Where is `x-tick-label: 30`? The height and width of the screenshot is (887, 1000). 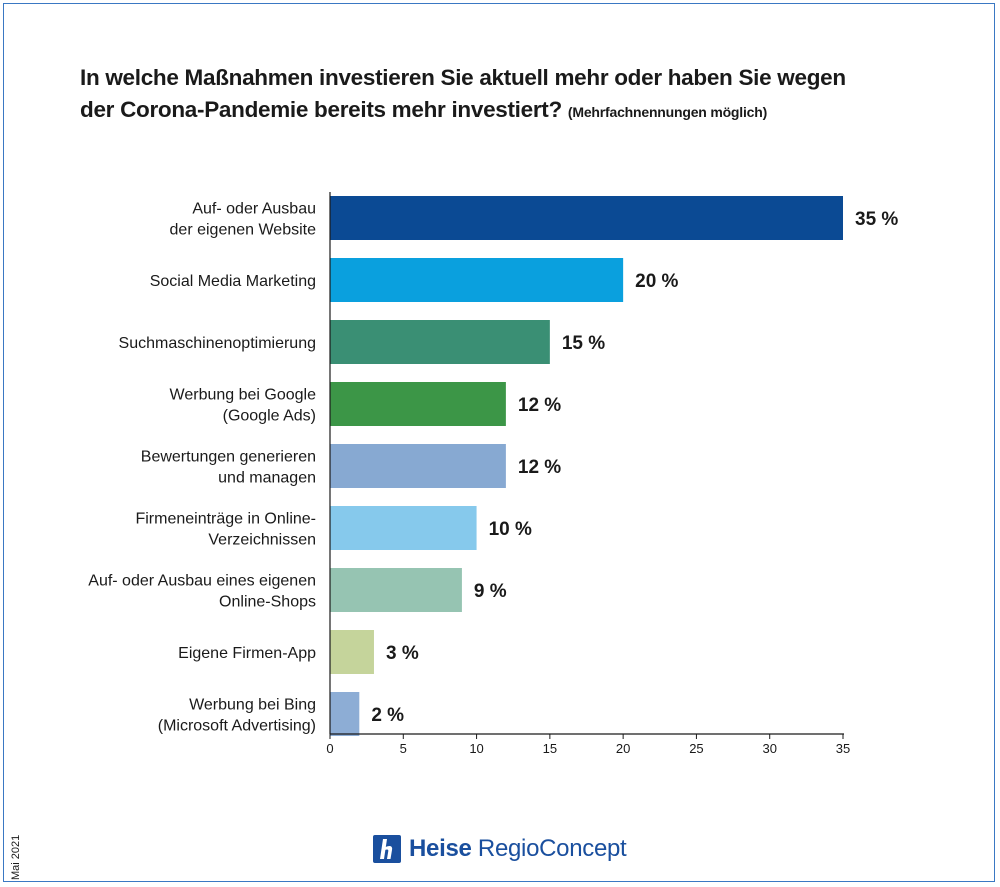 x-tick-label: 30 is located at coordinates (769, 748).